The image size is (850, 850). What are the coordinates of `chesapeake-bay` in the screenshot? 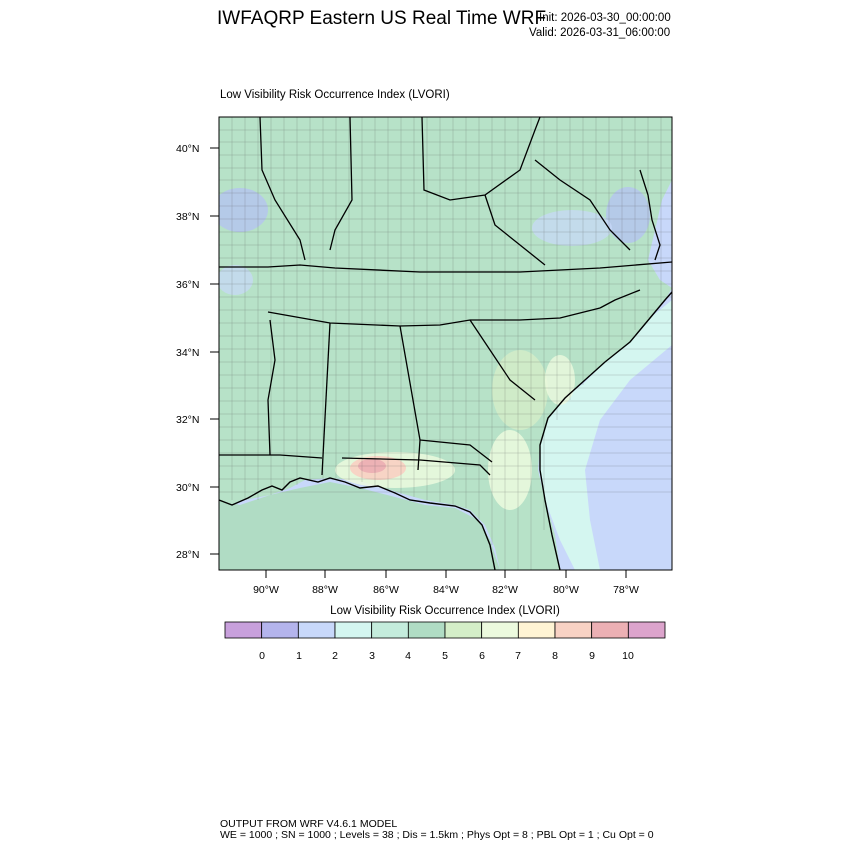 It's located at (650, 215).